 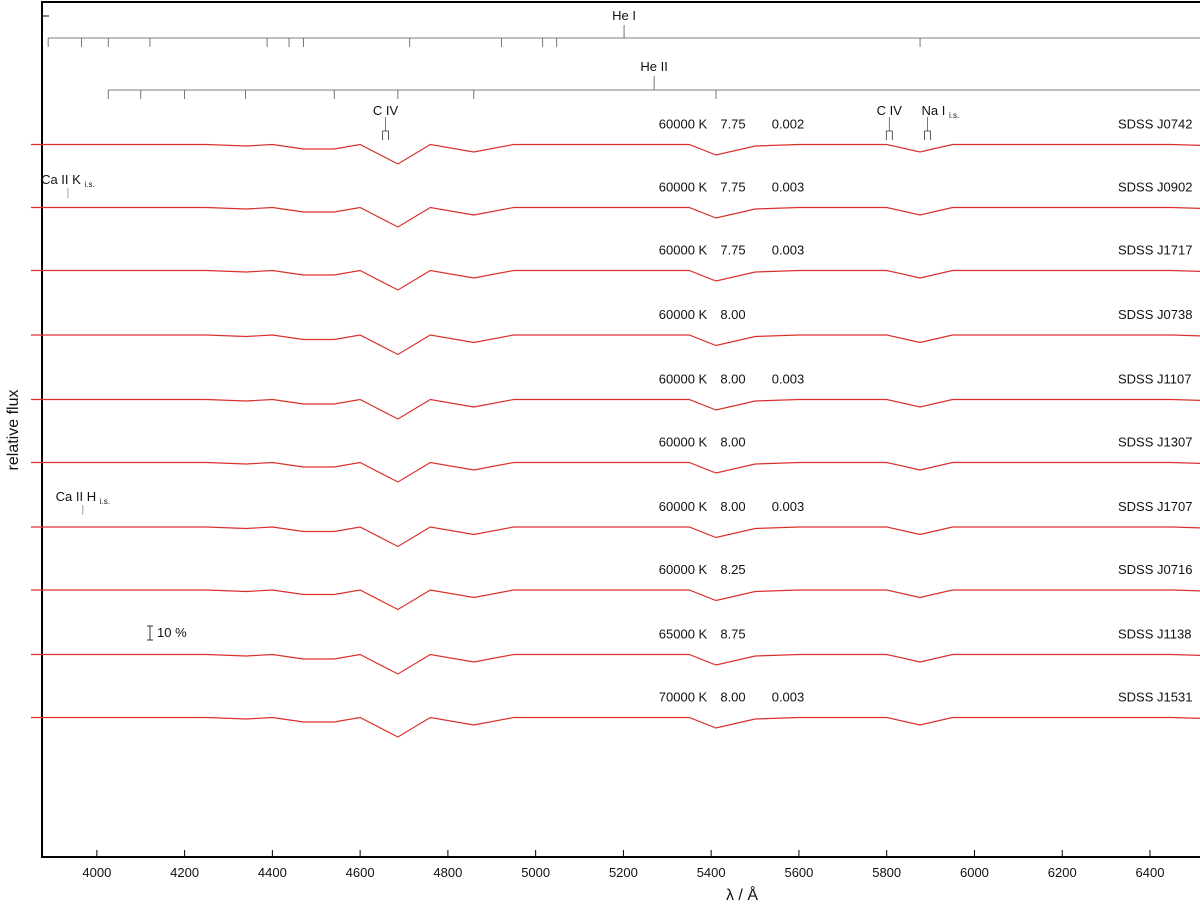 I want to click on series-name: SDSS J0742, so click(x=1155, y=124).